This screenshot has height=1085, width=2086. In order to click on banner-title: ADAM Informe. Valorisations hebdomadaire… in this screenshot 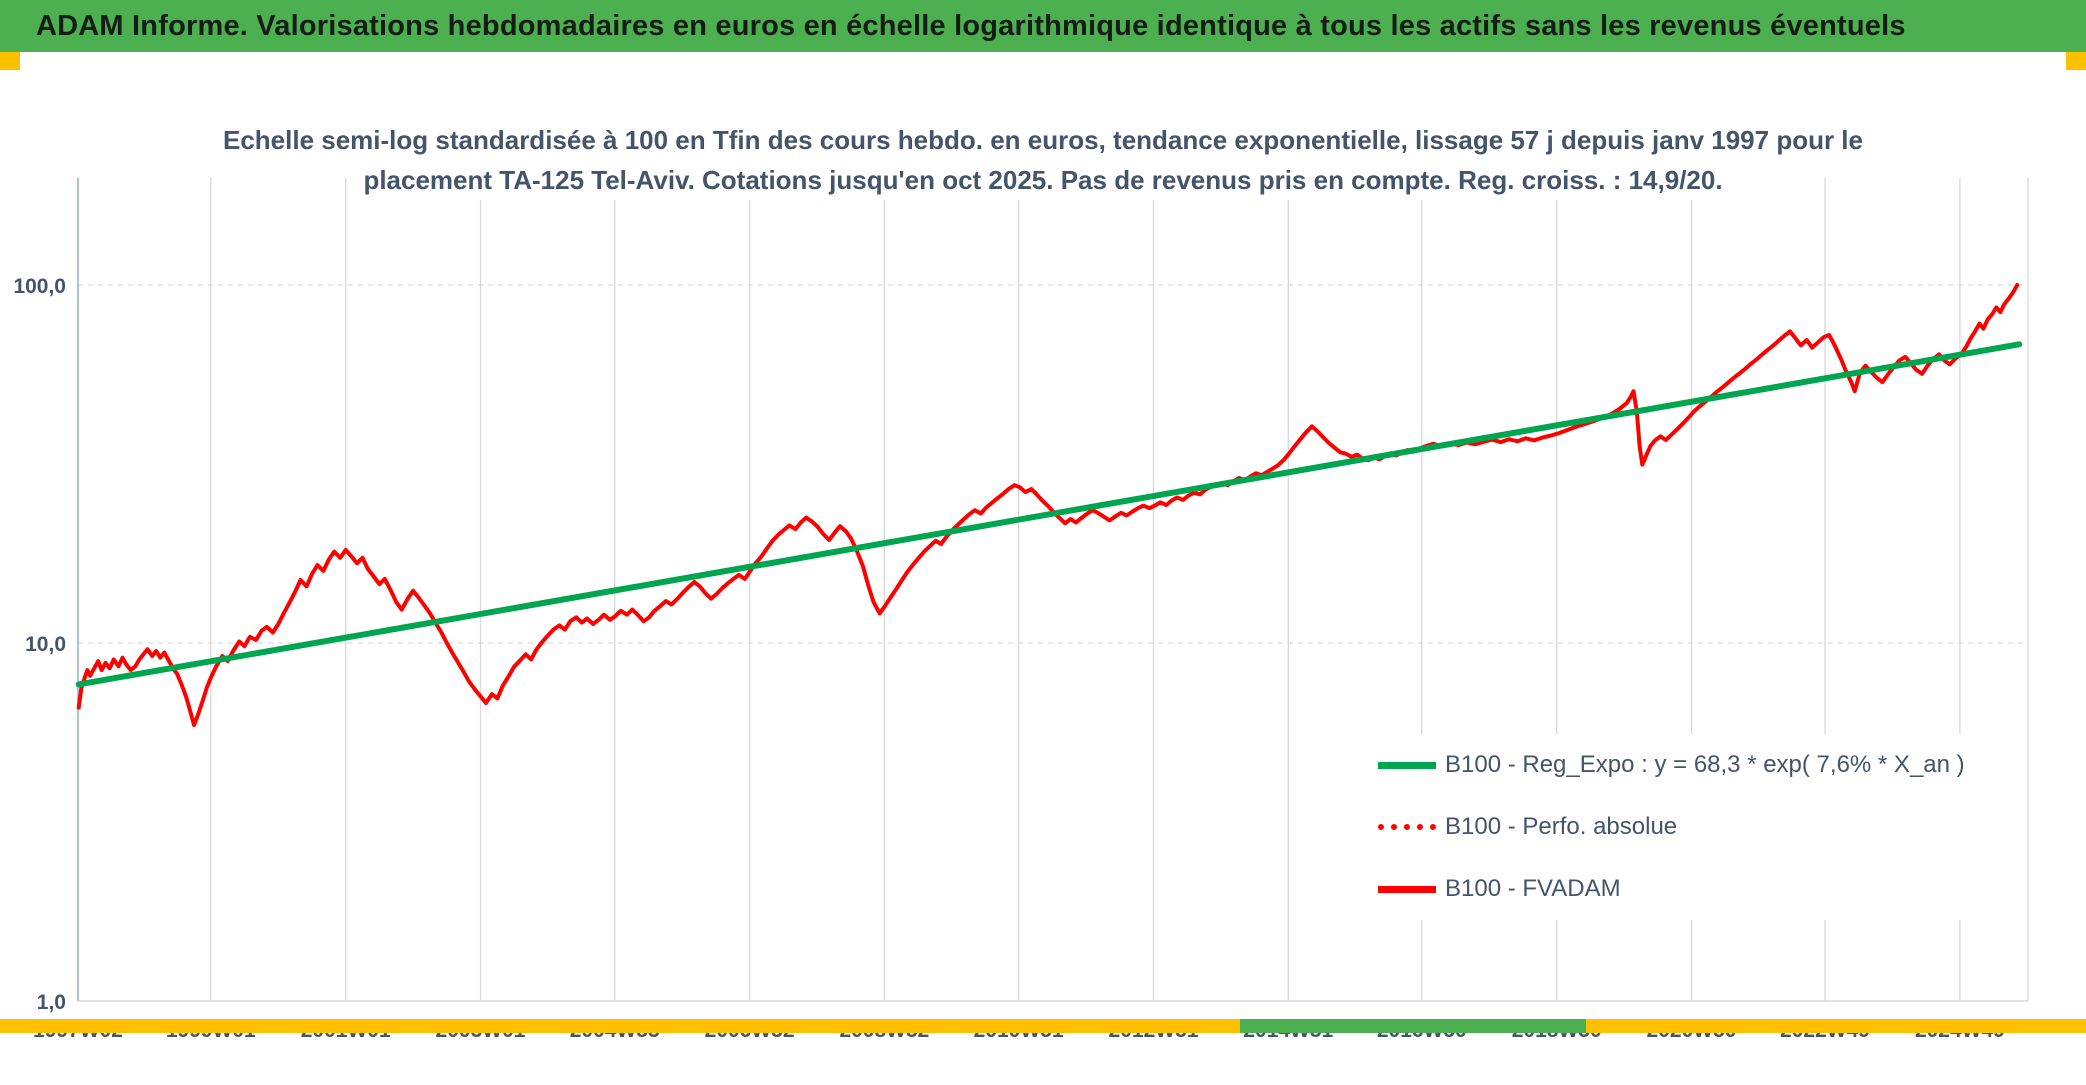, I will do `click(971, 25)`.